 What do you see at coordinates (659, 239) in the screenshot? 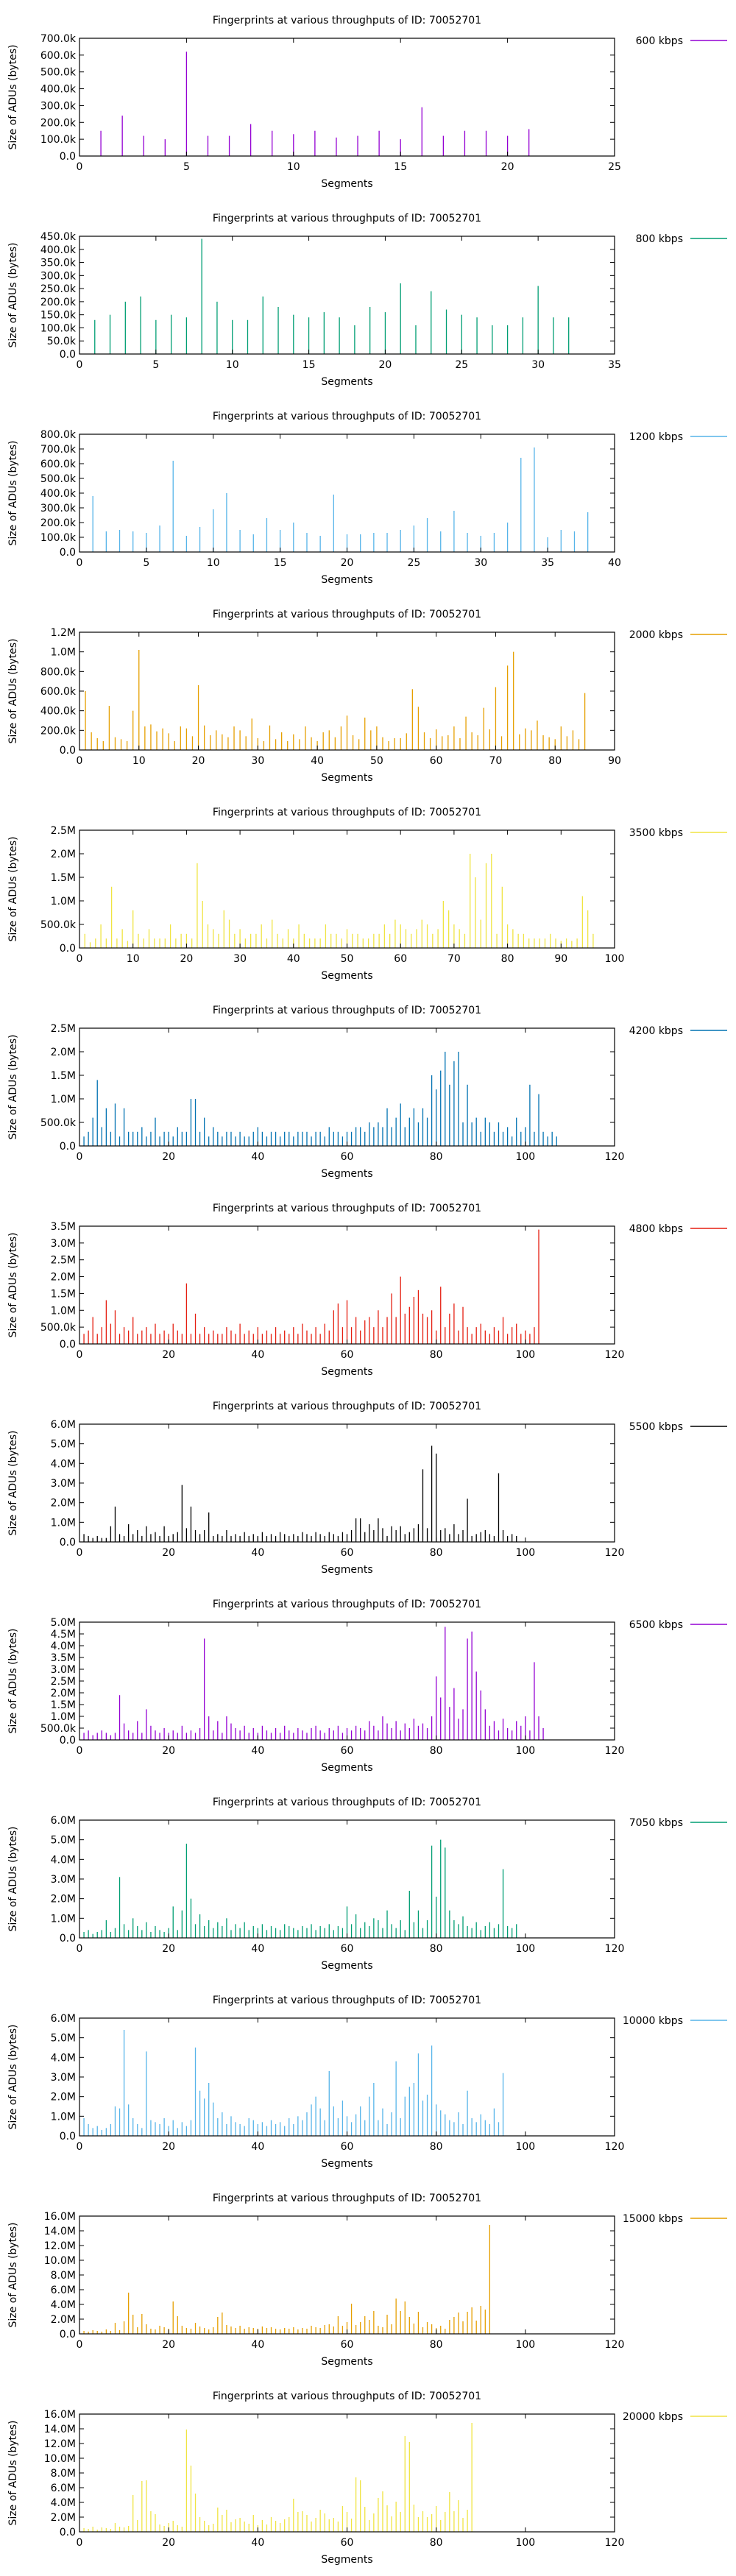
I see `legend-label: 800 kbps` at bounding box center [659, 239].